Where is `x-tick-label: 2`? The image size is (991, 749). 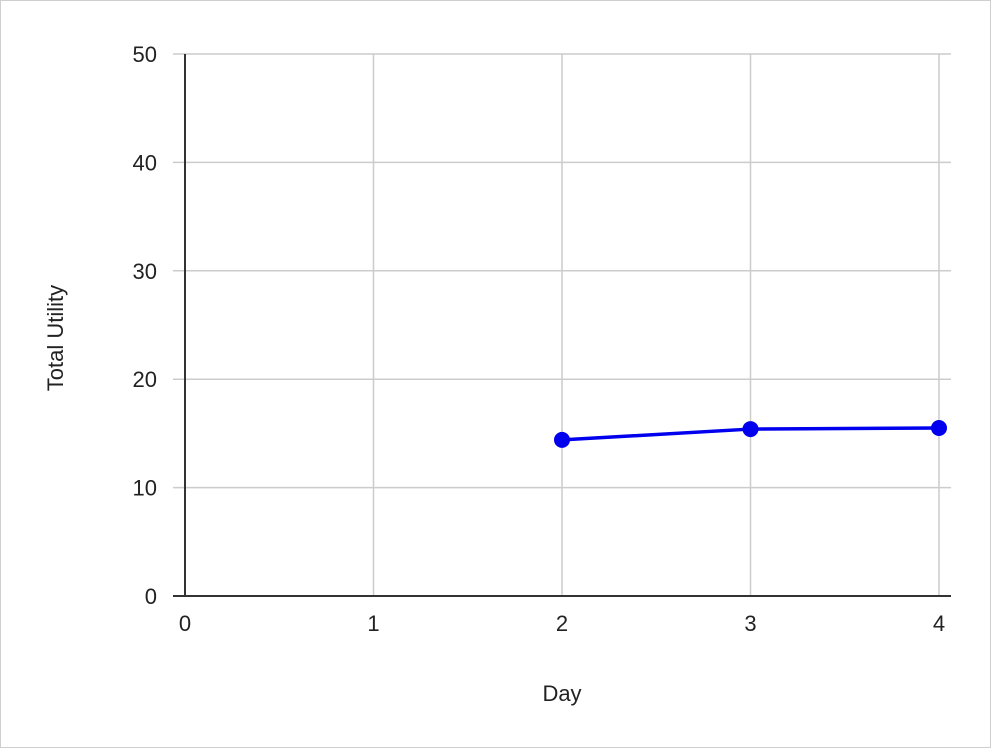 x-tick-label: 2 is located at coordinates (562, 623).